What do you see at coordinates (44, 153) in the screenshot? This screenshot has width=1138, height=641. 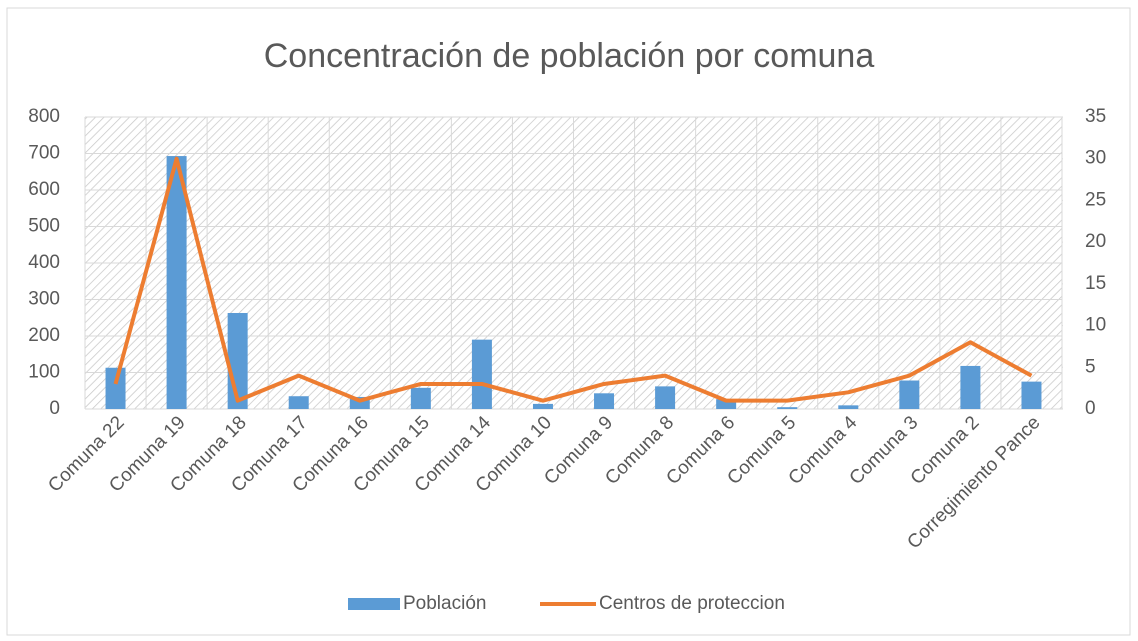 I see `y-tick-label: 700` at bounding box center [44, 153].